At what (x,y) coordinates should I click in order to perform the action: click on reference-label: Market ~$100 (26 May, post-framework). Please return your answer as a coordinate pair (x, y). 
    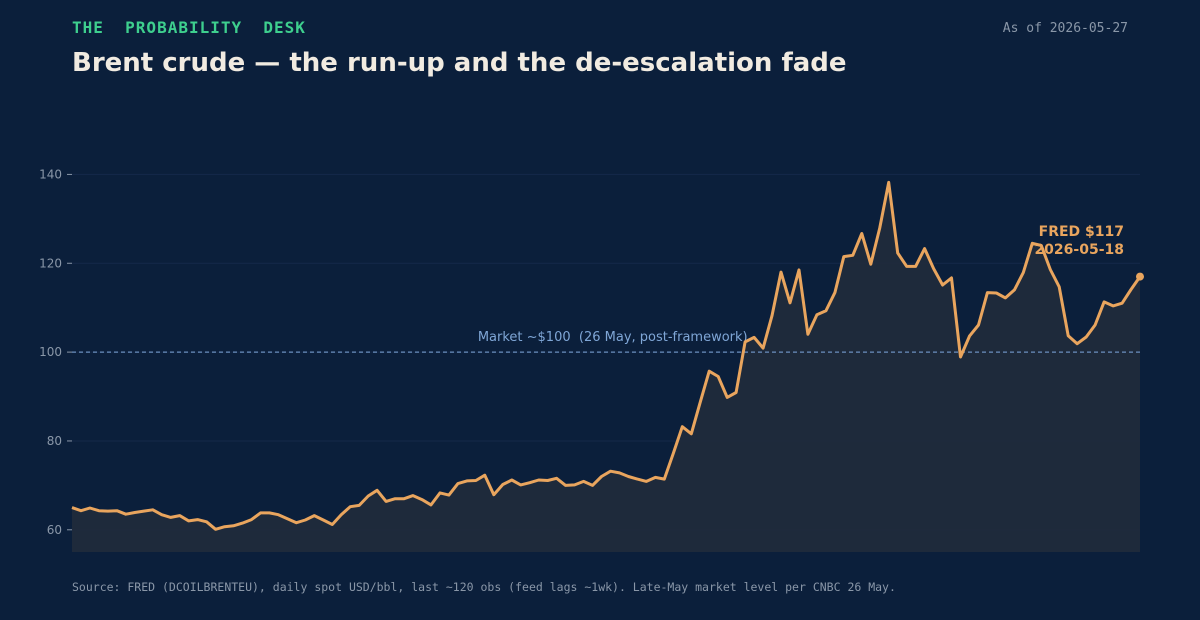
    Looking at the image, I should click on (613, 337).